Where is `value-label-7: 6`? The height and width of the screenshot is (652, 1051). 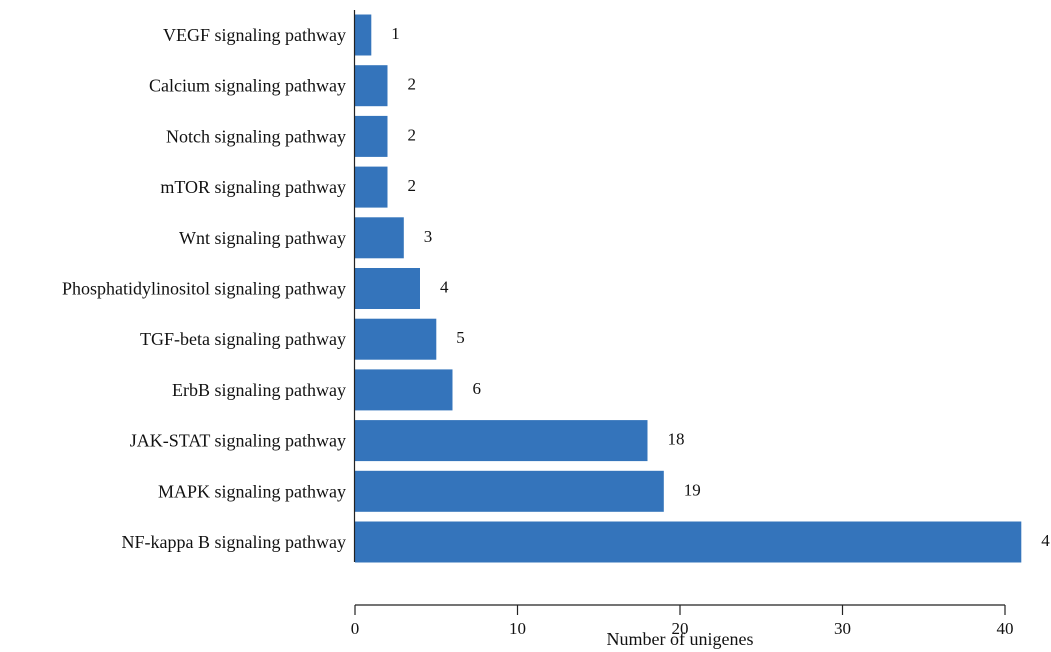
value-label-7: 6 is located at coordinates (477, 388).